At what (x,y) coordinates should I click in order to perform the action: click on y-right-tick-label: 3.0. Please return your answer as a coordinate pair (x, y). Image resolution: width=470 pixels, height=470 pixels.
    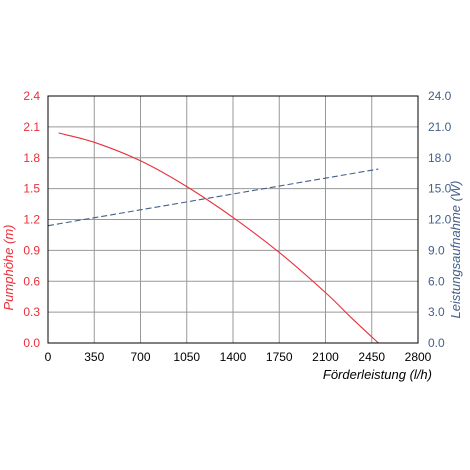
    Looking at the image, I should click on (436, 312).